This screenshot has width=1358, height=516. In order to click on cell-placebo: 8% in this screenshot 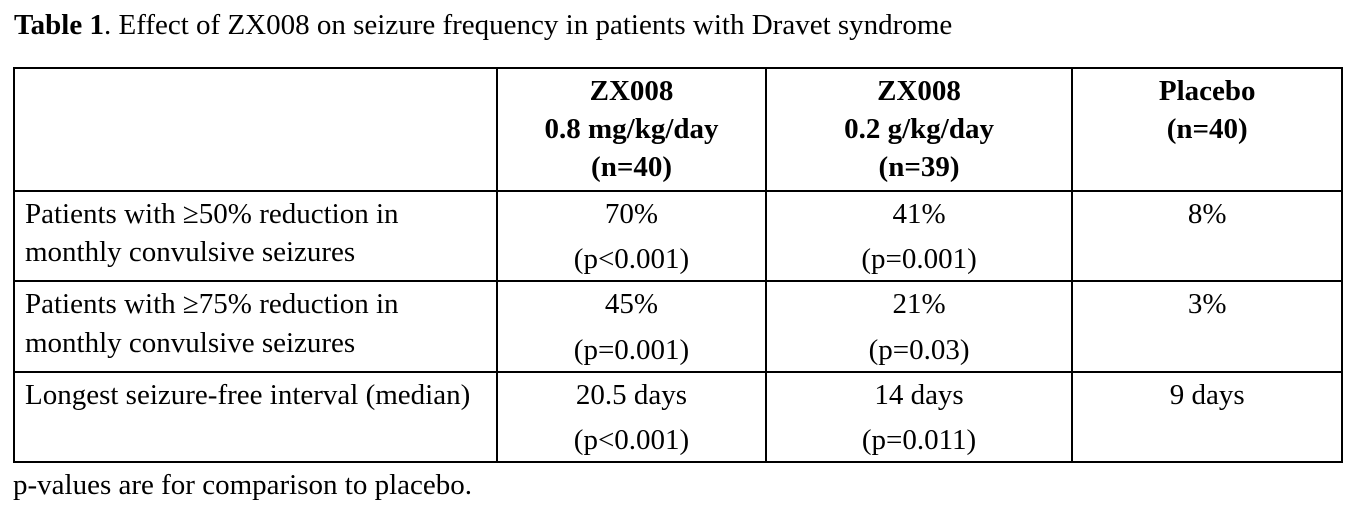, I will do `click(1207, 236)`.